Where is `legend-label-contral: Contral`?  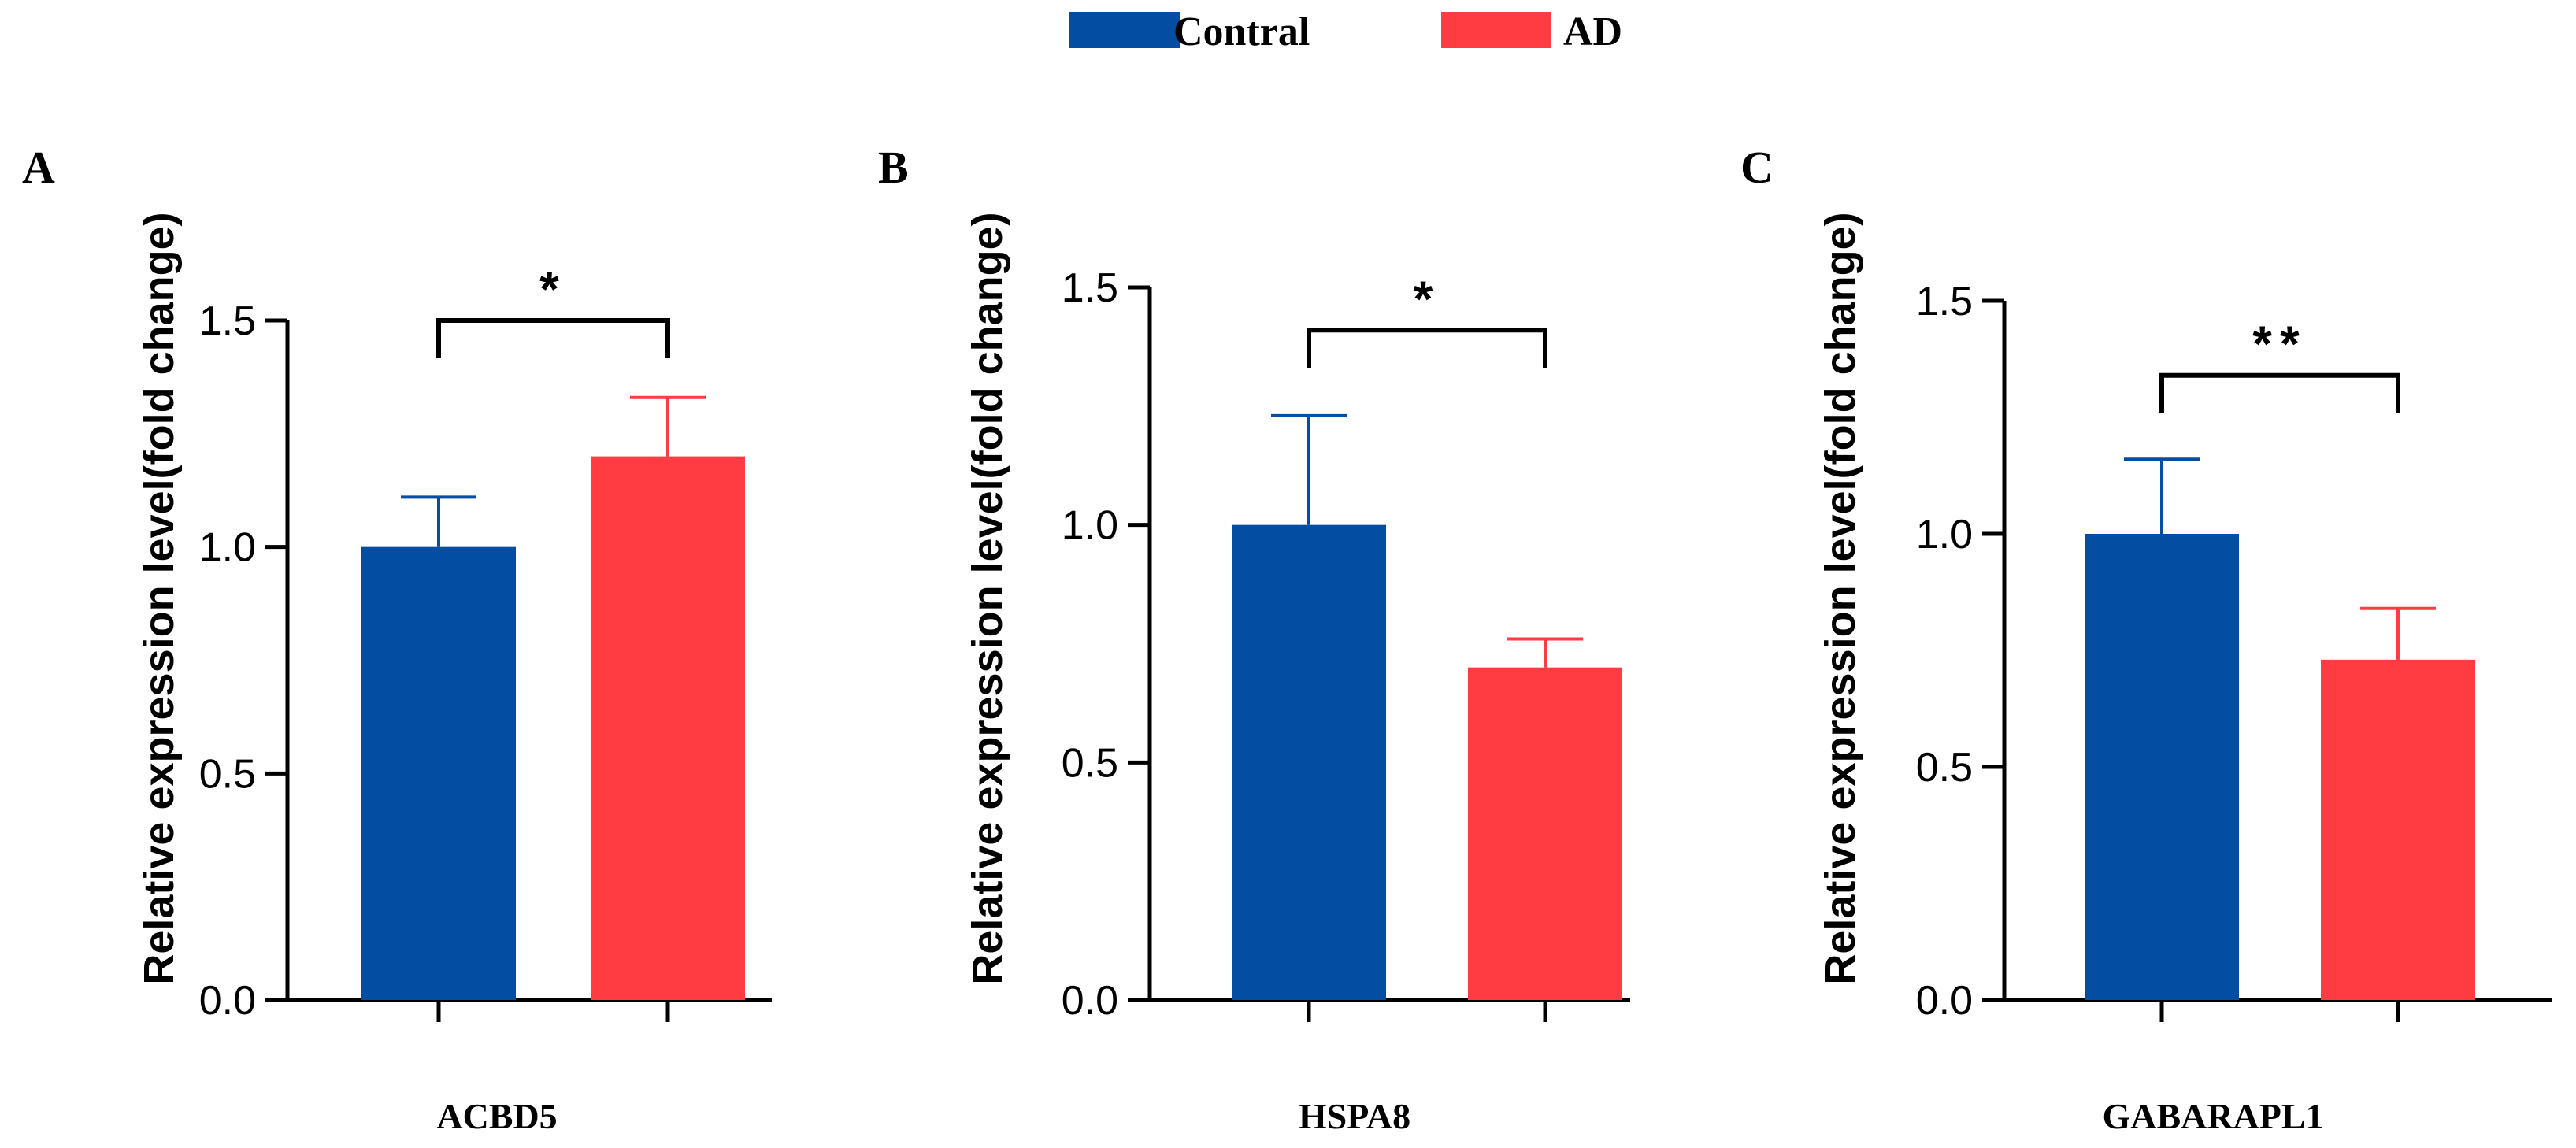
legend-label-contral: Contral is located at coordinates (1241, 31).